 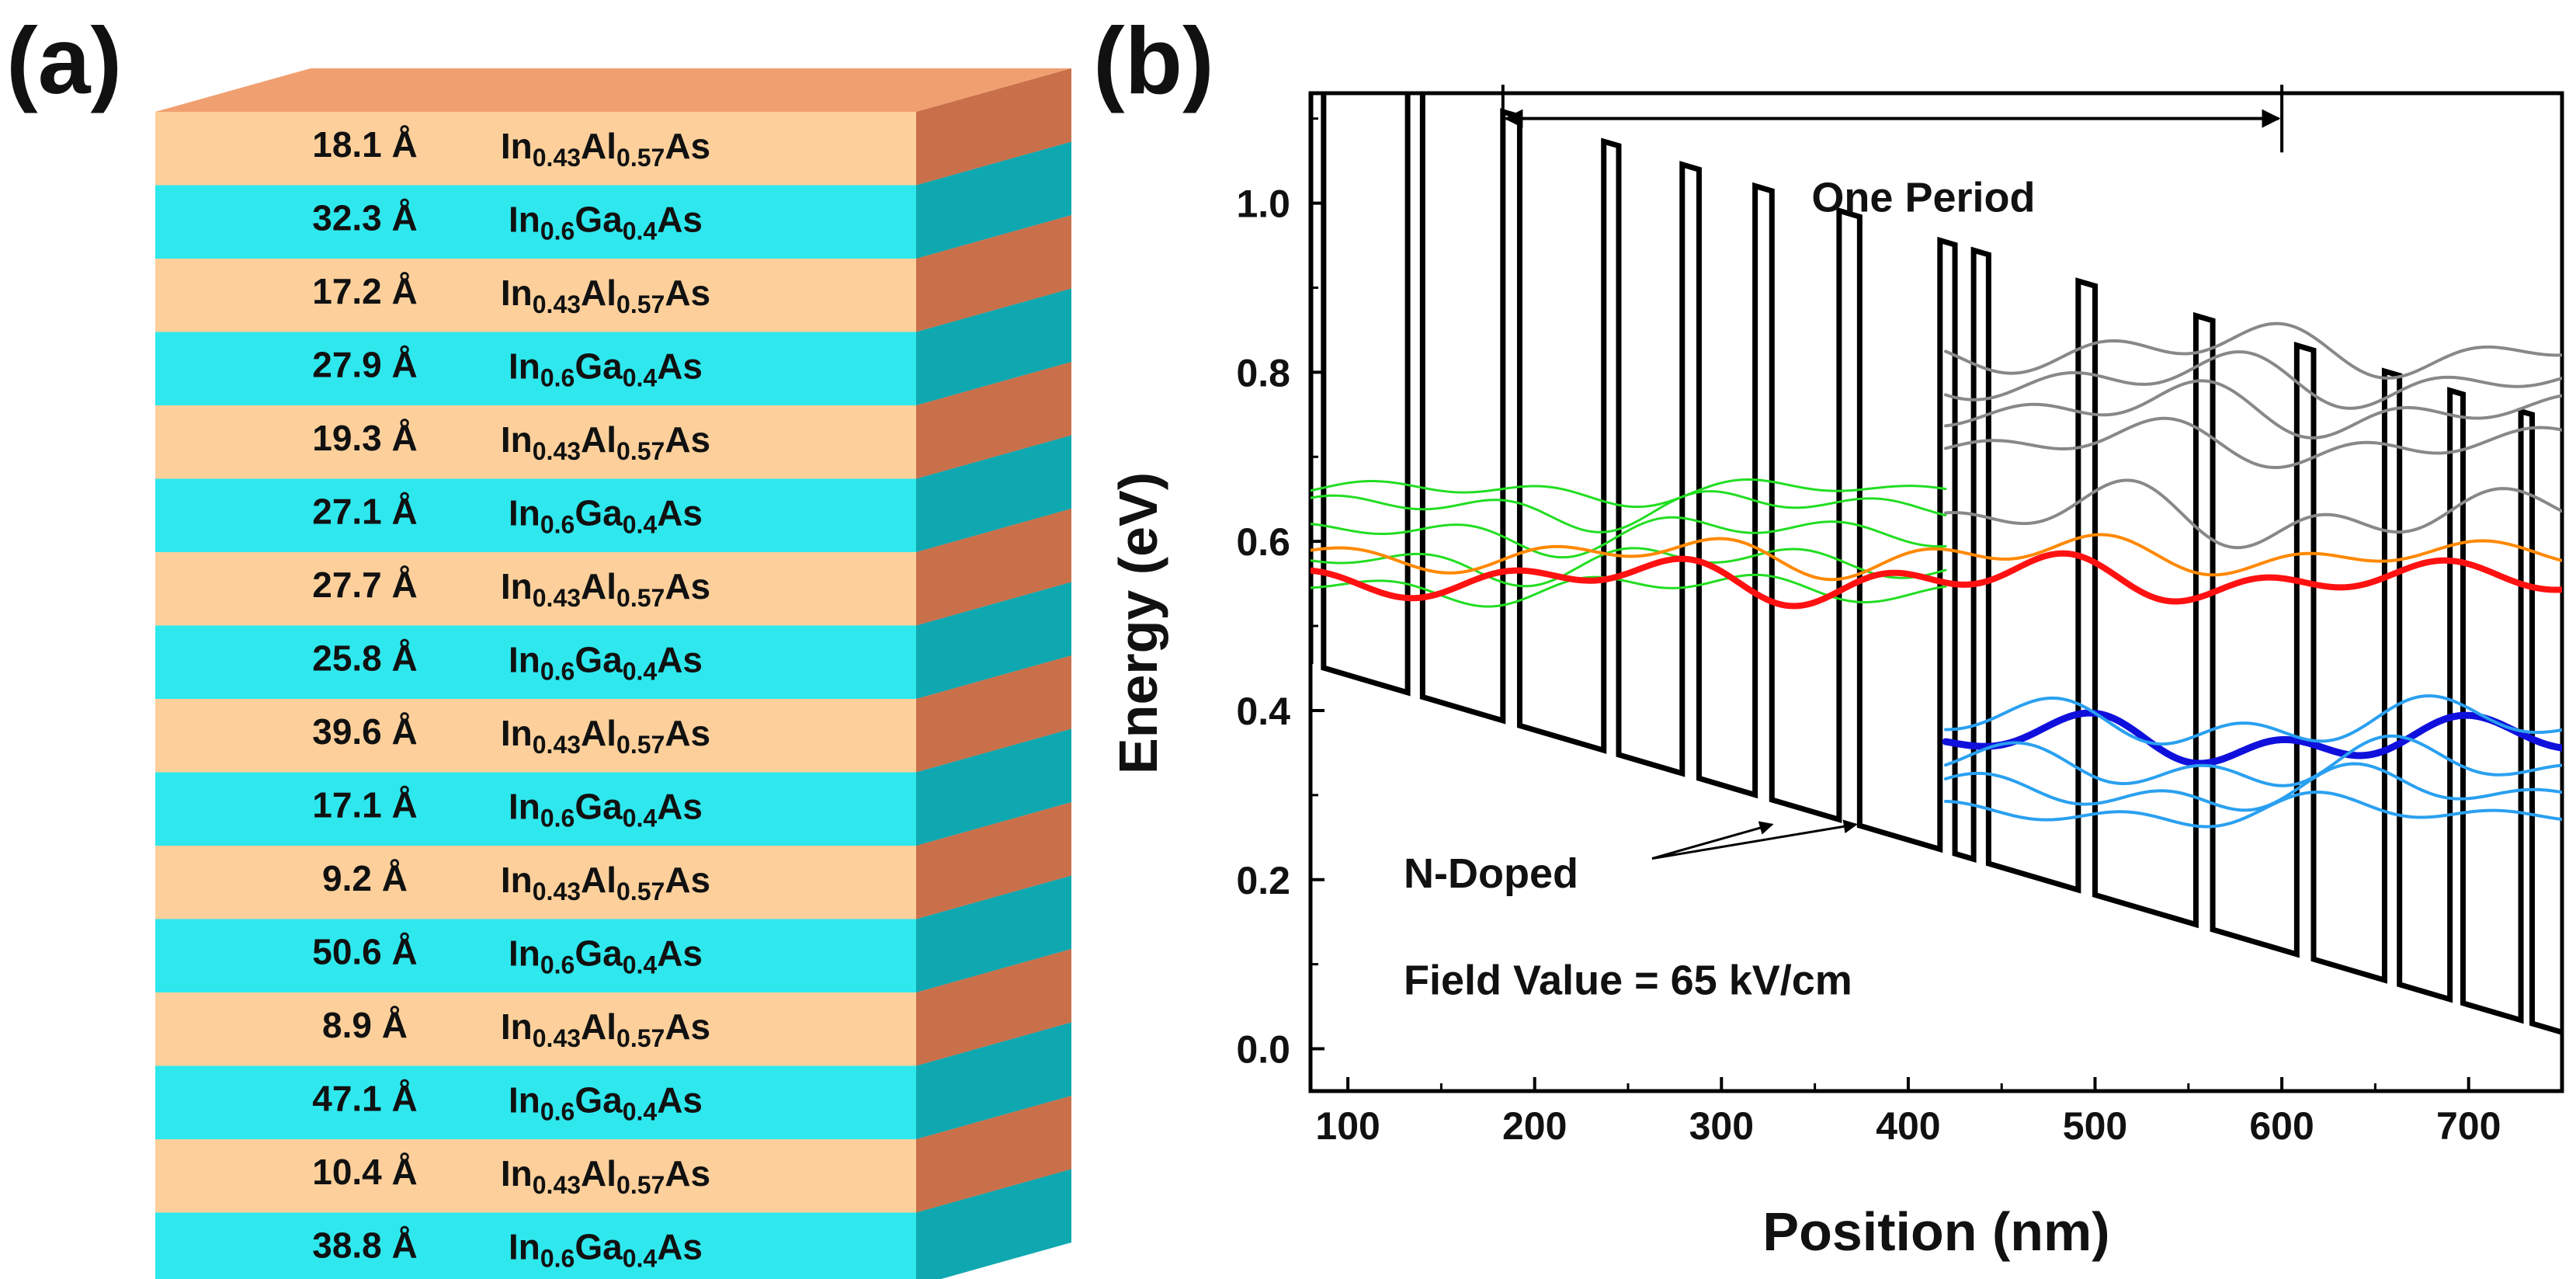 I want to click on wavefunction-blue-dark, so click(x=2252, y=738).